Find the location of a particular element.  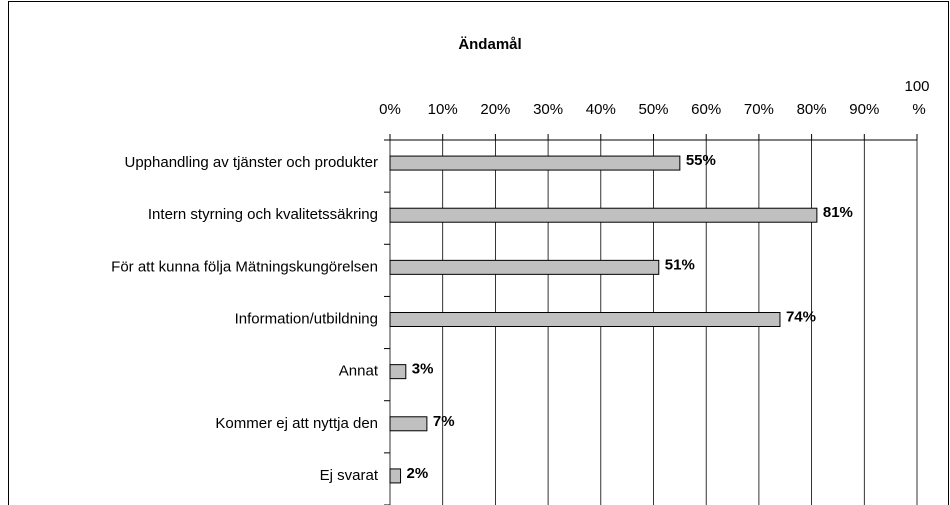

x-tick-label: 60% is located at coordinates (706, 109).